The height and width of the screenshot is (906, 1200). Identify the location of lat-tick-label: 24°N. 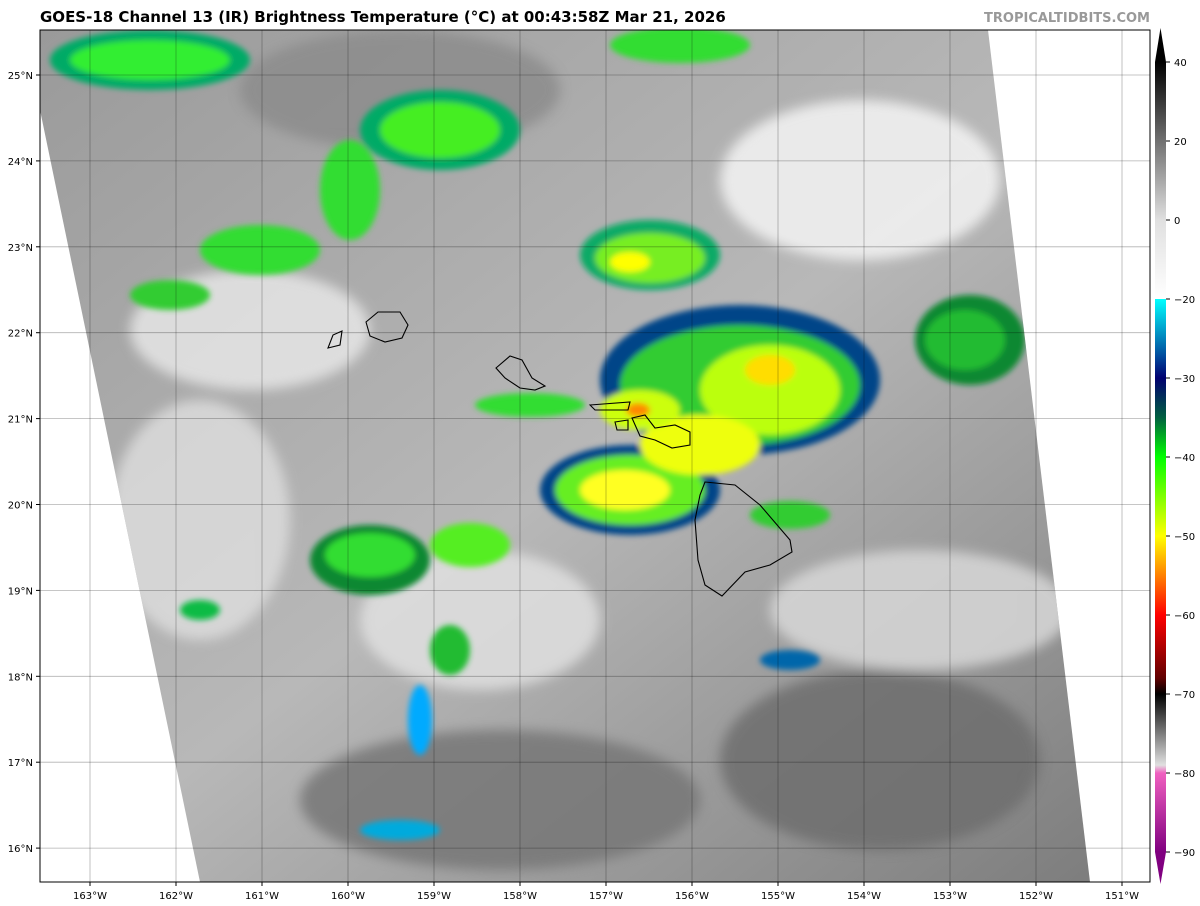
(20, 162).